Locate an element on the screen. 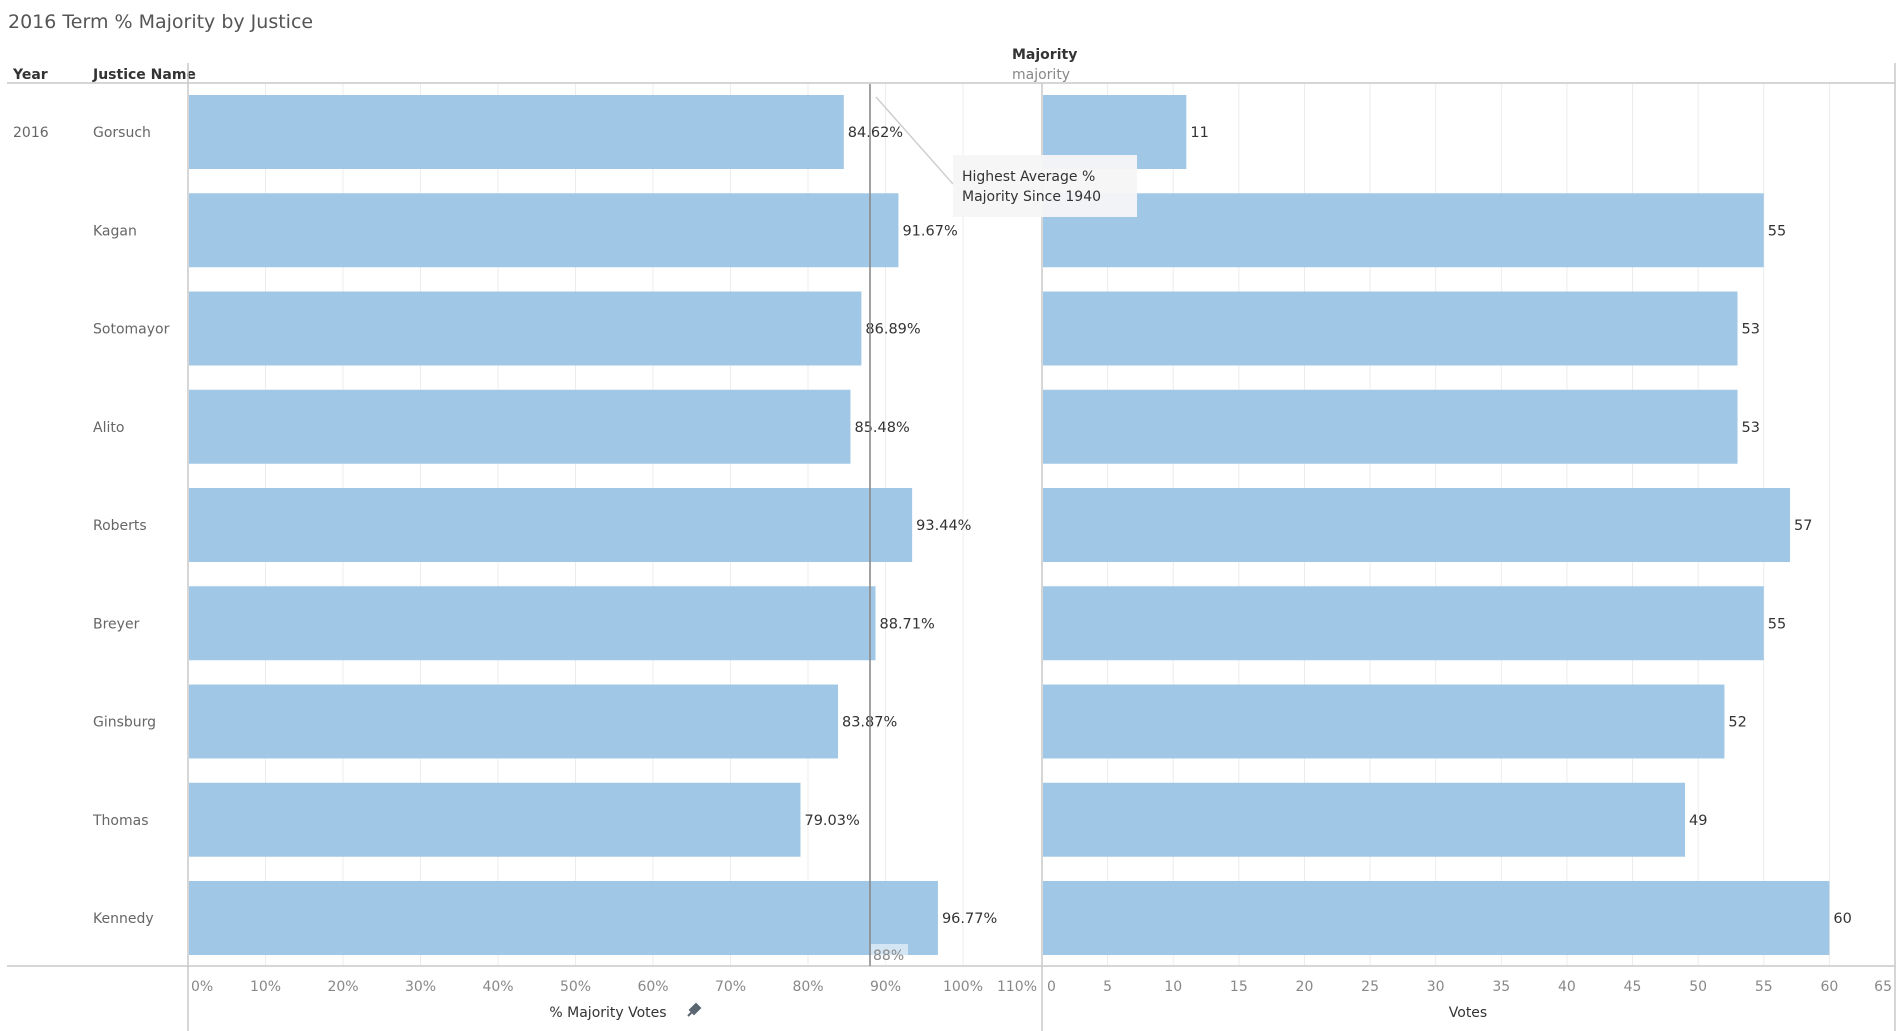 This screenshot has width=1901, height=1031. left-axis-tick-label: 10% is located at coordinates (265, 987).